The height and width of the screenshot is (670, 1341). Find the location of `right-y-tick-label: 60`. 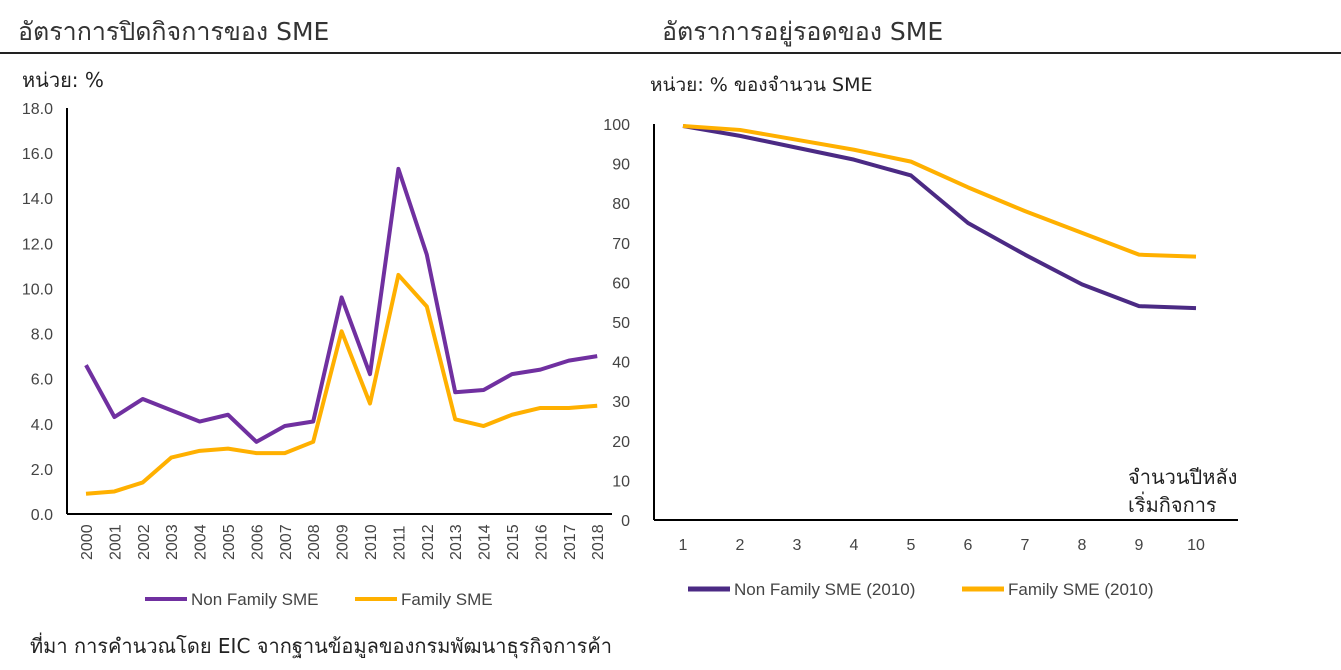

right-y-tick-label: 60 is located at coordinates (621, 283).